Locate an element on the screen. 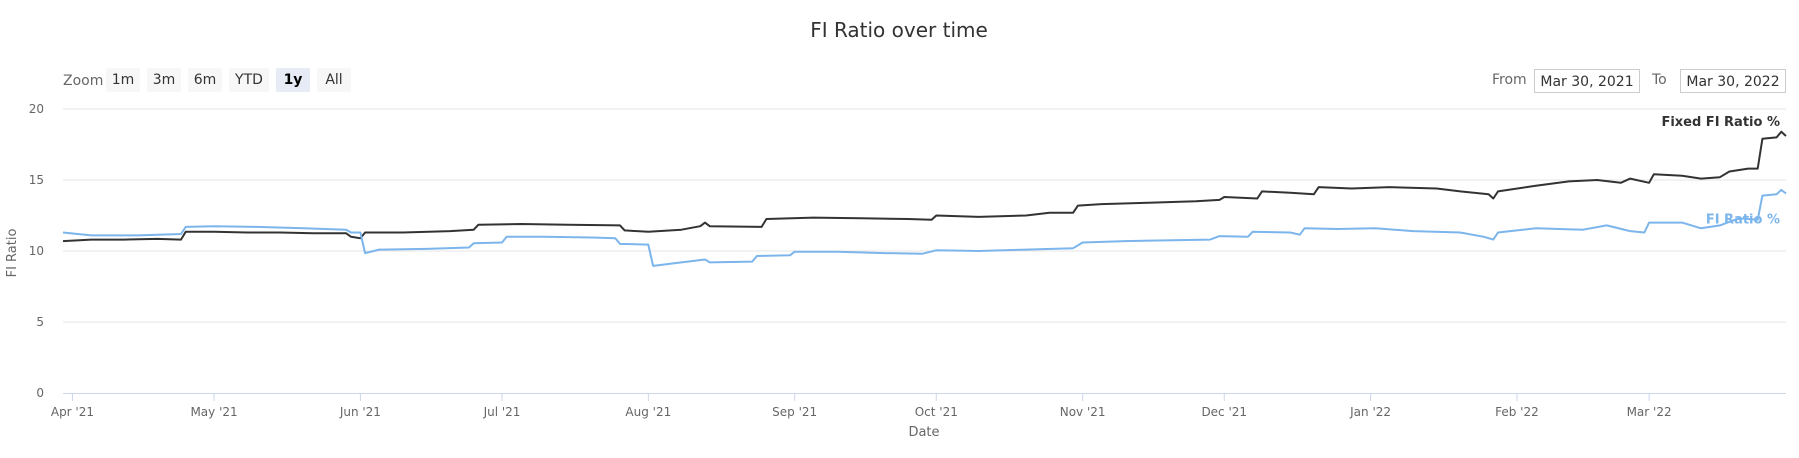  y-axis-title: FI Ratio is located at coordinates (12, 253).